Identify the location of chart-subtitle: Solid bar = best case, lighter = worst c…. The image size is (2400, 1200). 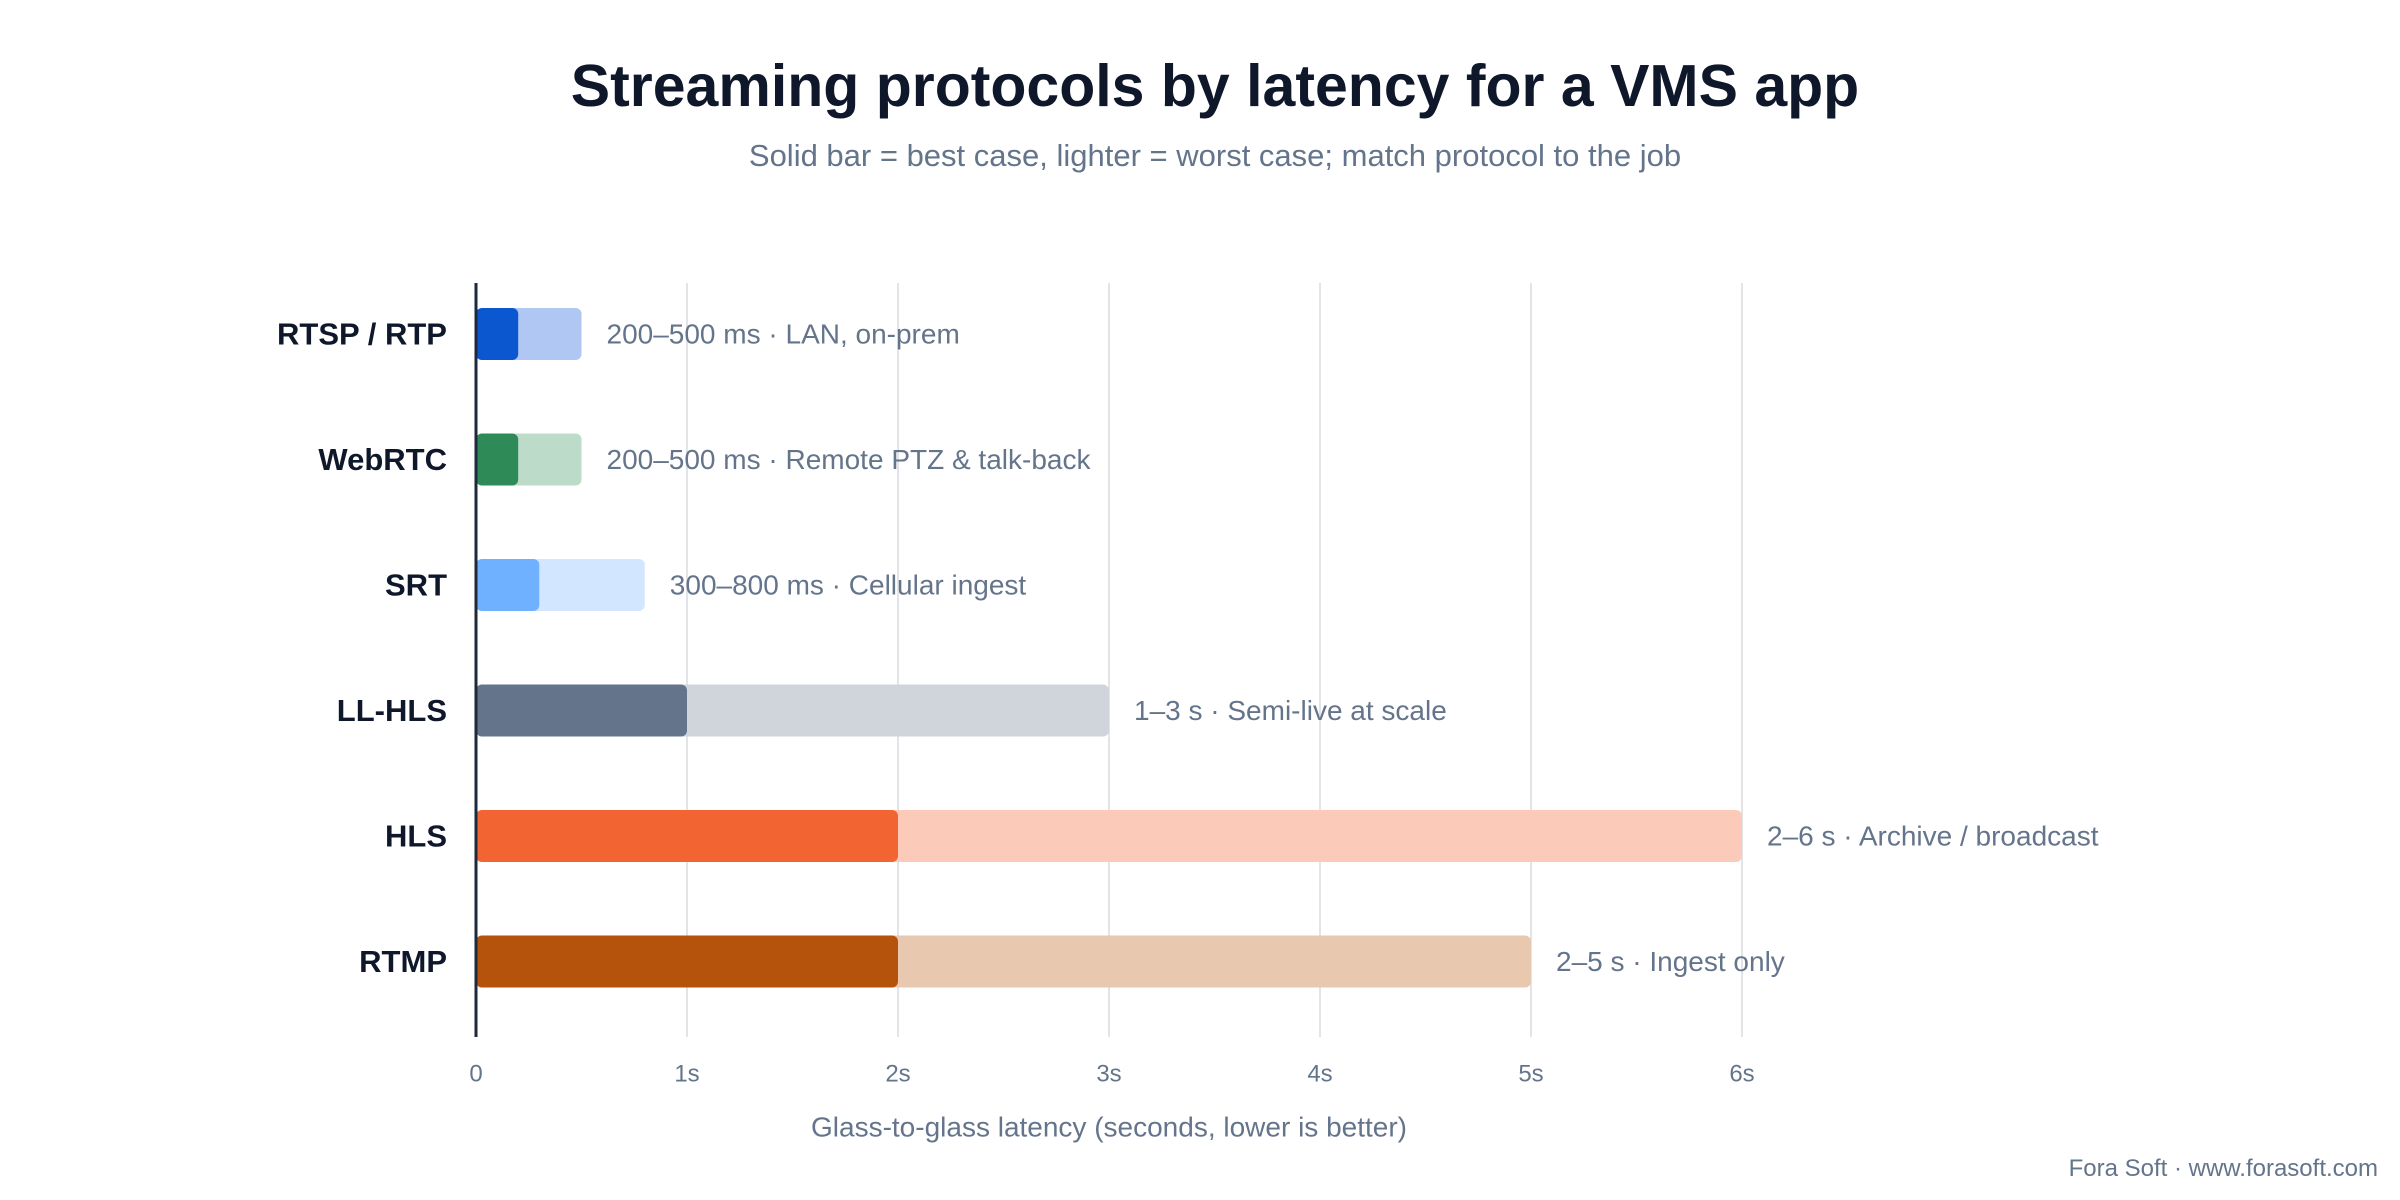
(1215, 155).